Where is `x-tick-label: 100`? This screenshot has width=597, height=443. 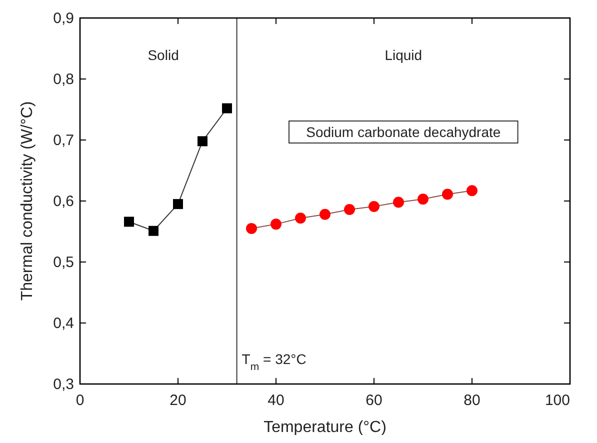 x-tick-label: 100 is located at coordinates (557, 400).